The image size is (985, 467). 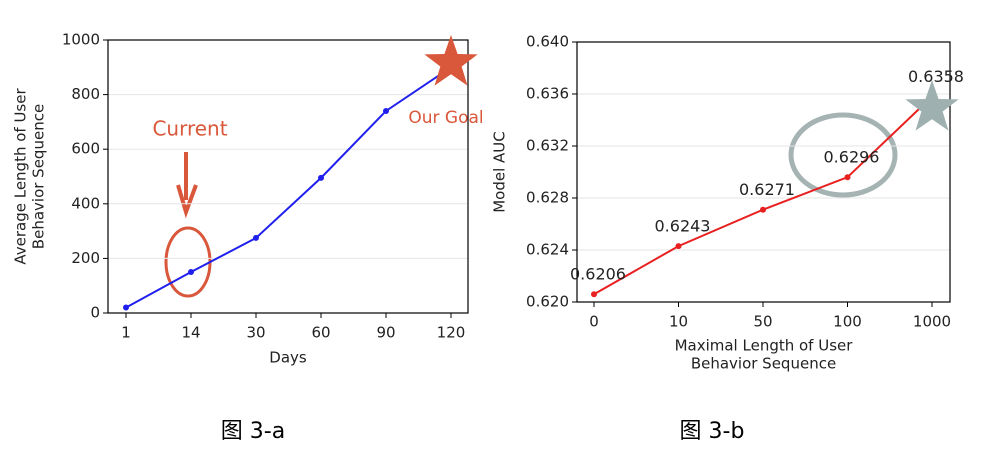 I want to click on y-tick-label: 0.632, so click(x=547, y=146).